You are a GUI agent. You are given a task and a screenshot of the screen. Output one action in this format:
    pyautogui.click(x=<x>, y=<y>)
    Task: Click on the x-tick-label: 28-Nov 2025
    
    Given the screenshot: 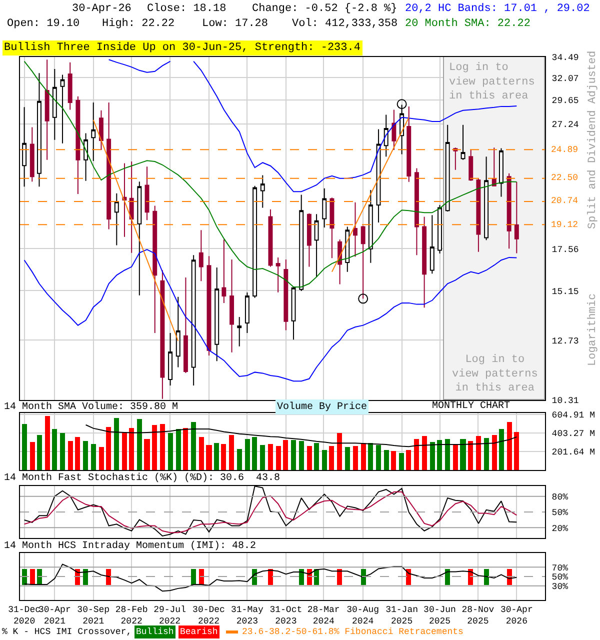 What is the action you would take?
    pyautogui.click(x=478, y=615)
    